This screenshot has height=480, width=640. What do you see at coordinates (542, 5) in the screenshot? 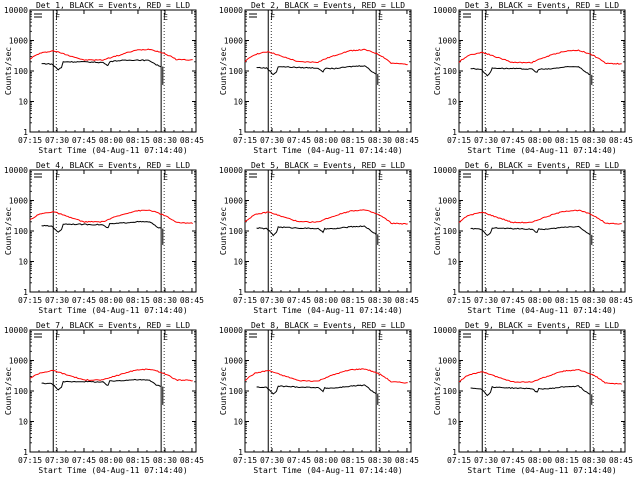
I see `chart-title: Det 3, BLACK = Events, RED = LLD` at bounding box center [542, 5].